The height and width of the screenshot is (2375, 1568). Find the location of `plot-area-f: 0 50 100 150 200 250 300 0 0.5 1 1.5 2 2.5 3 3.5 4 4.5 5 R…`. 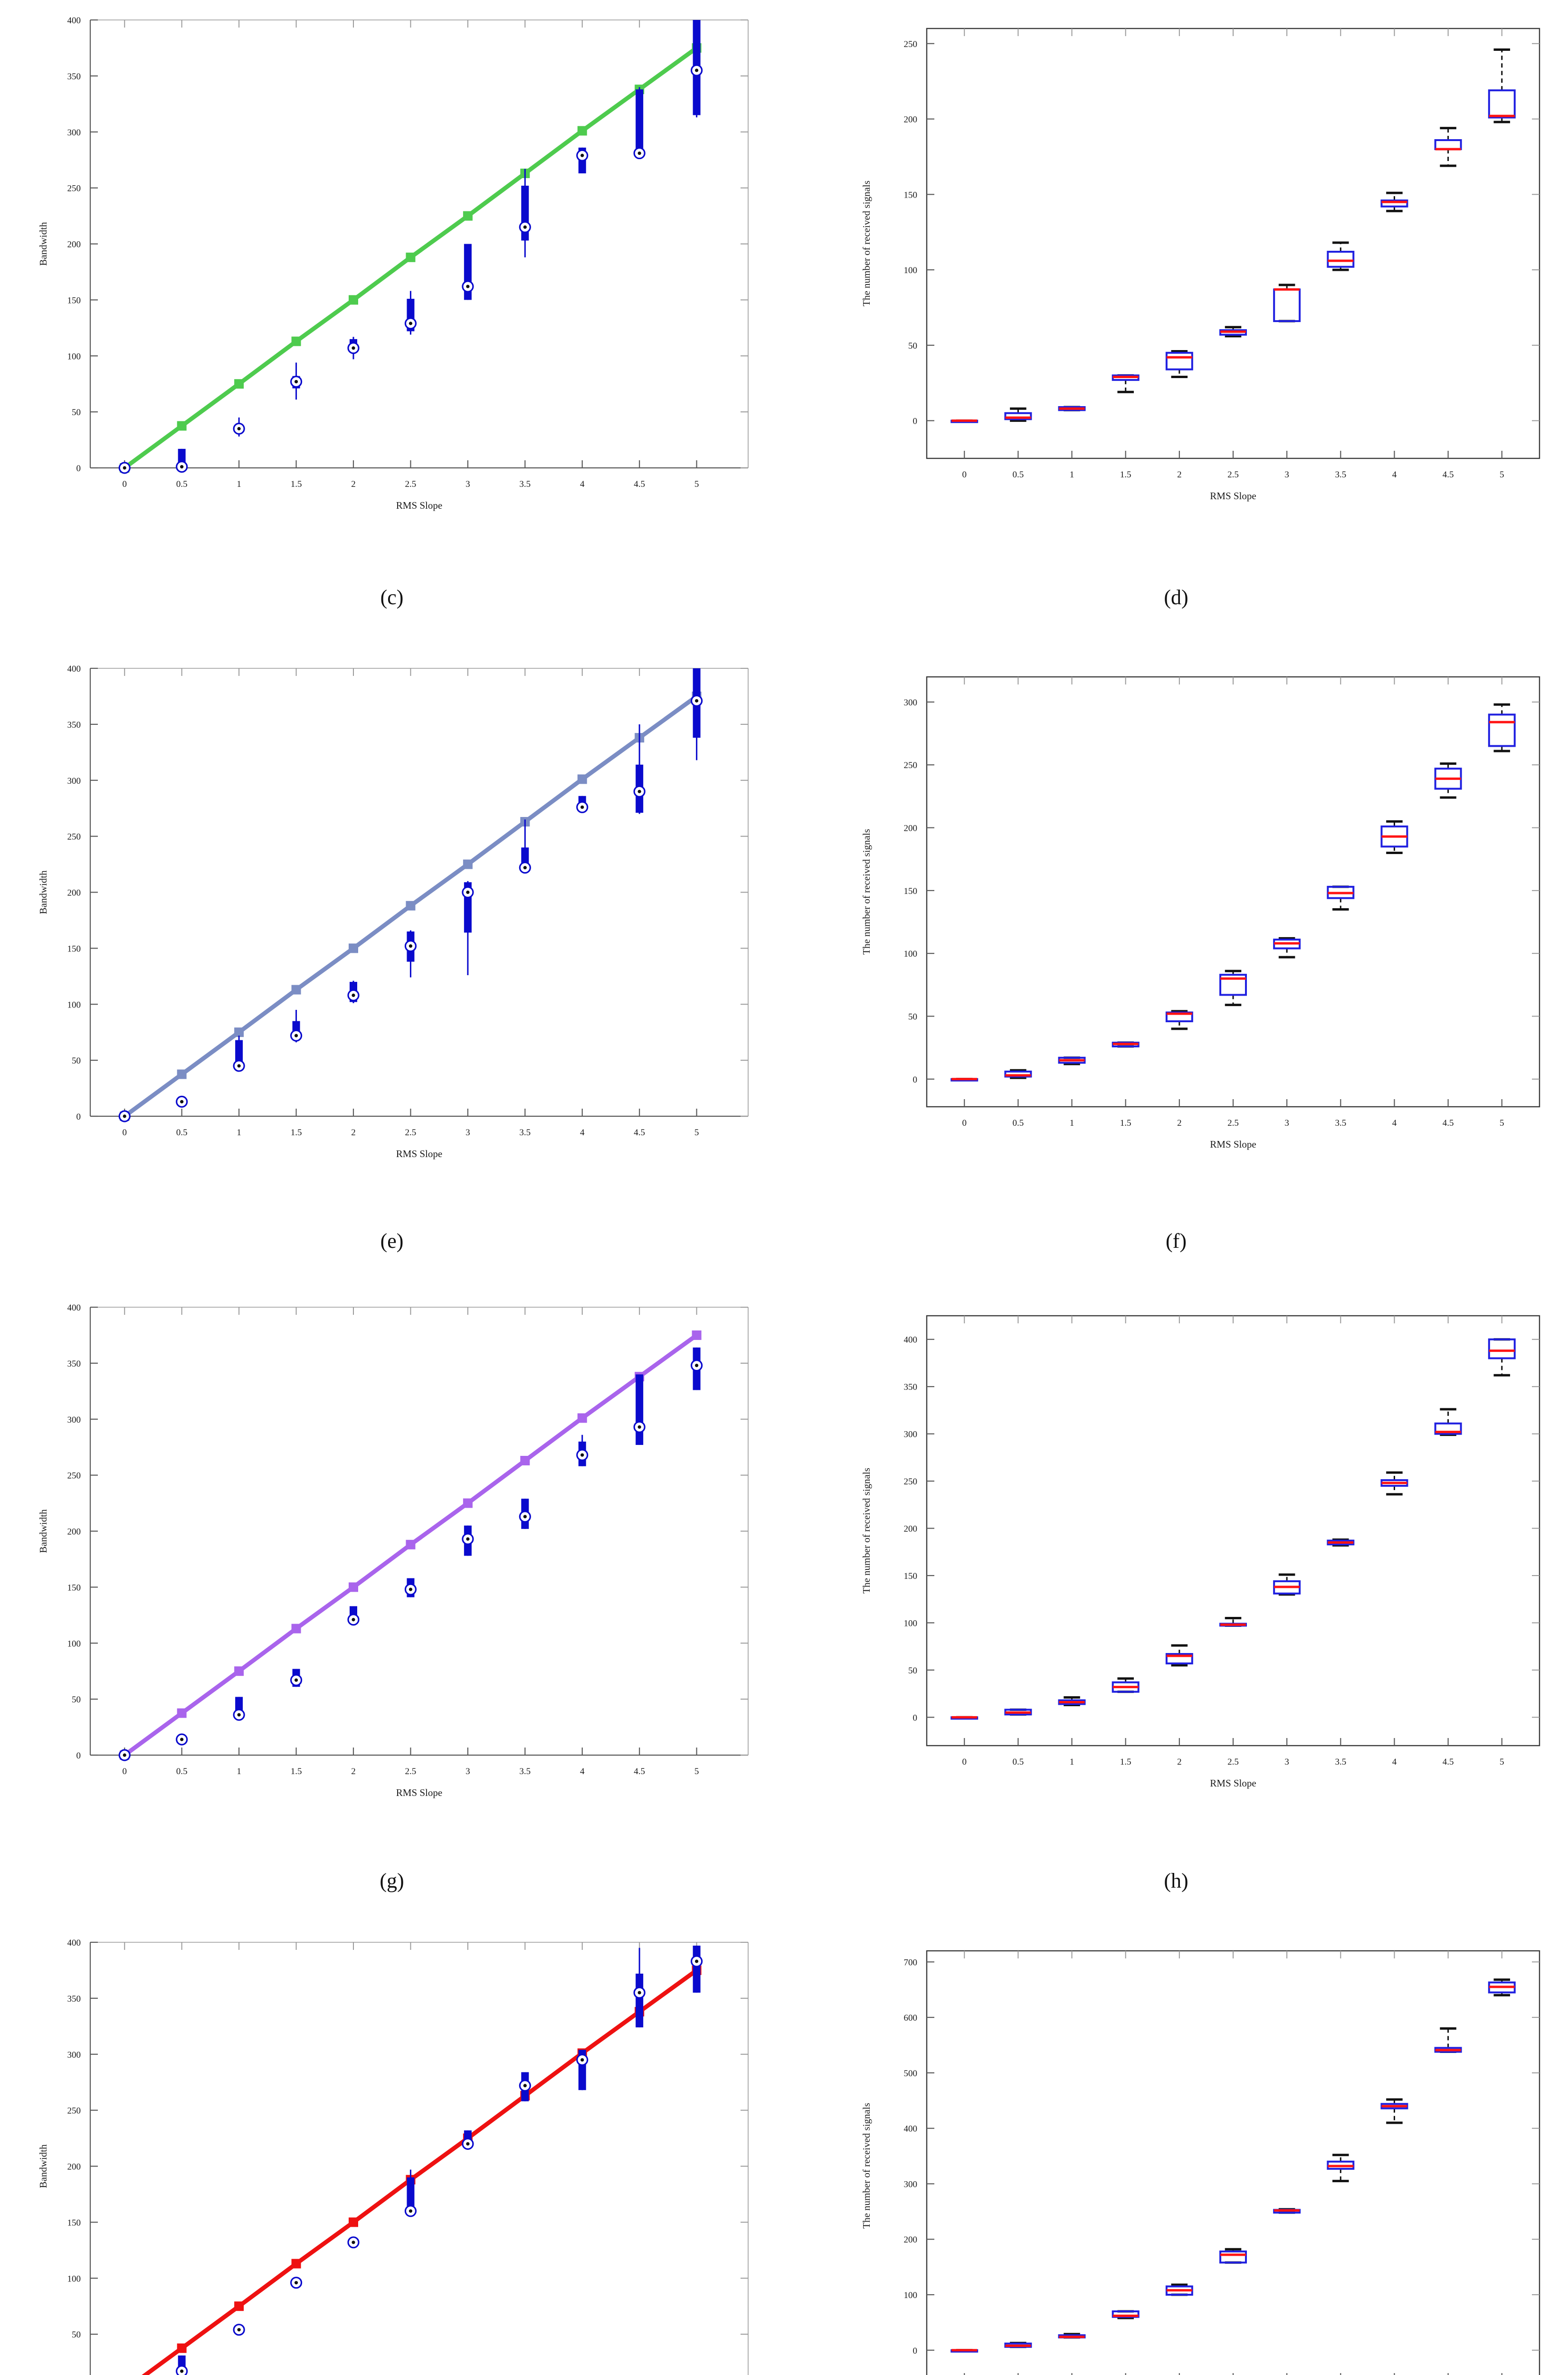

plot-area-f: 0 50 100 150 200 250 300 0 0.5 1 1.5 2 2.5 3 3.5 4 4.5 5 R… is located at coordinates (1200, 913).